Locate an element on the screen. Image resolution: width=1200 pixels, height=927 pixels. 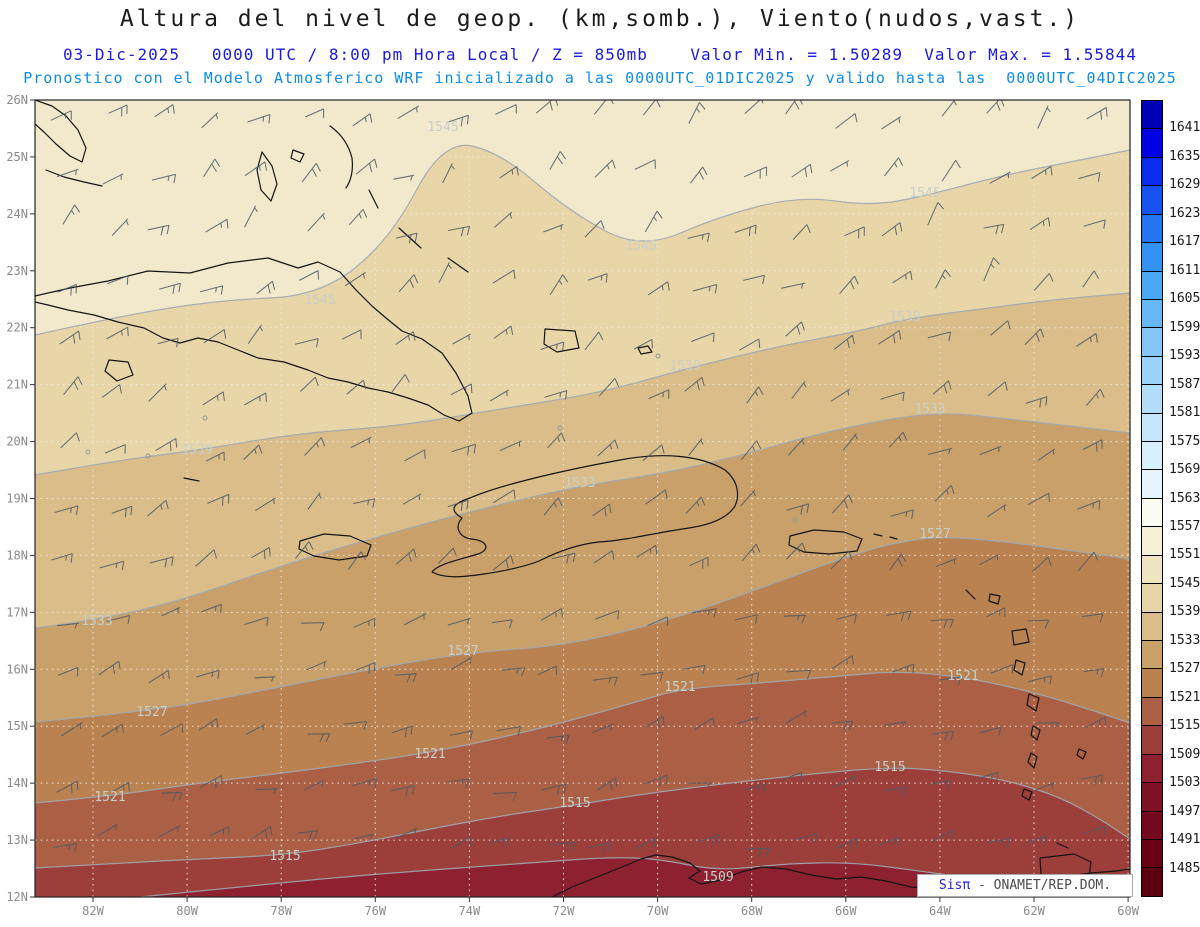
lat-label: 17N is located at coordinates (17, 612).